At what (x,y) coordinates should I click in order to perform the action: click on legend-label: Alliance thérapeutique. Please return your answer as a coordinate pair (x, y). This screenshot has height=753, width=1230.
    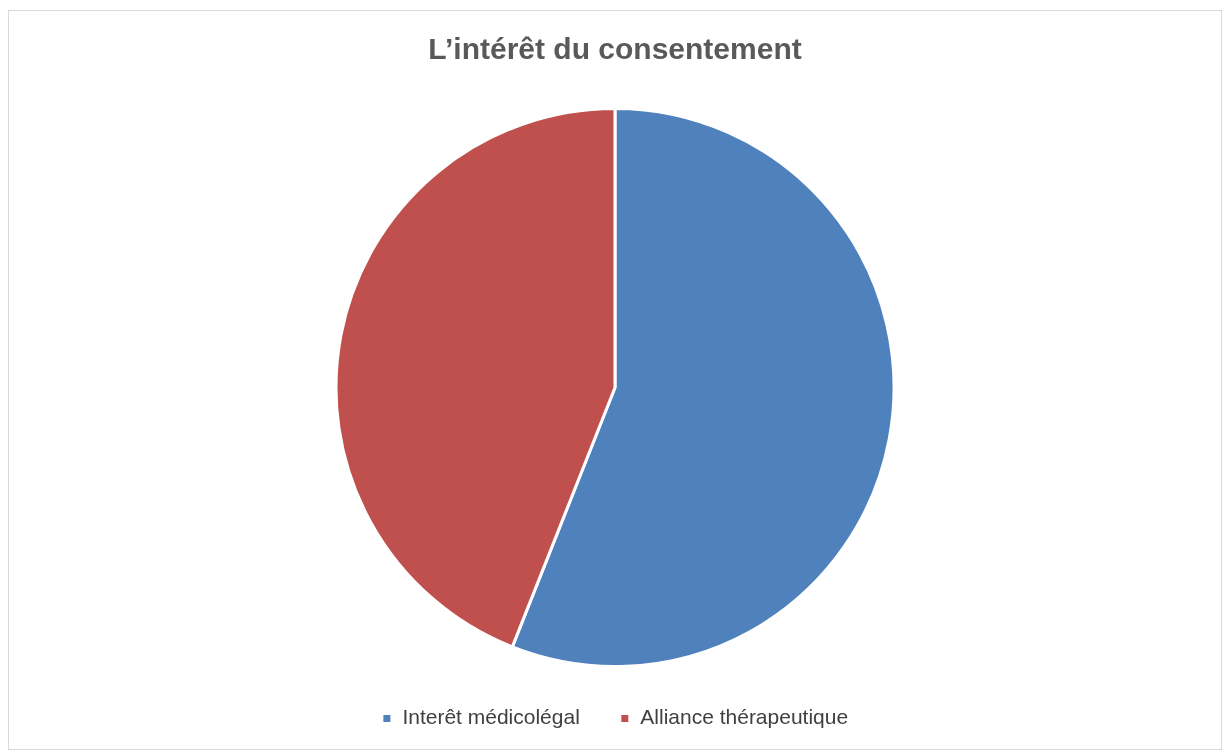
    Looking at the image, I should click on (744, 717).